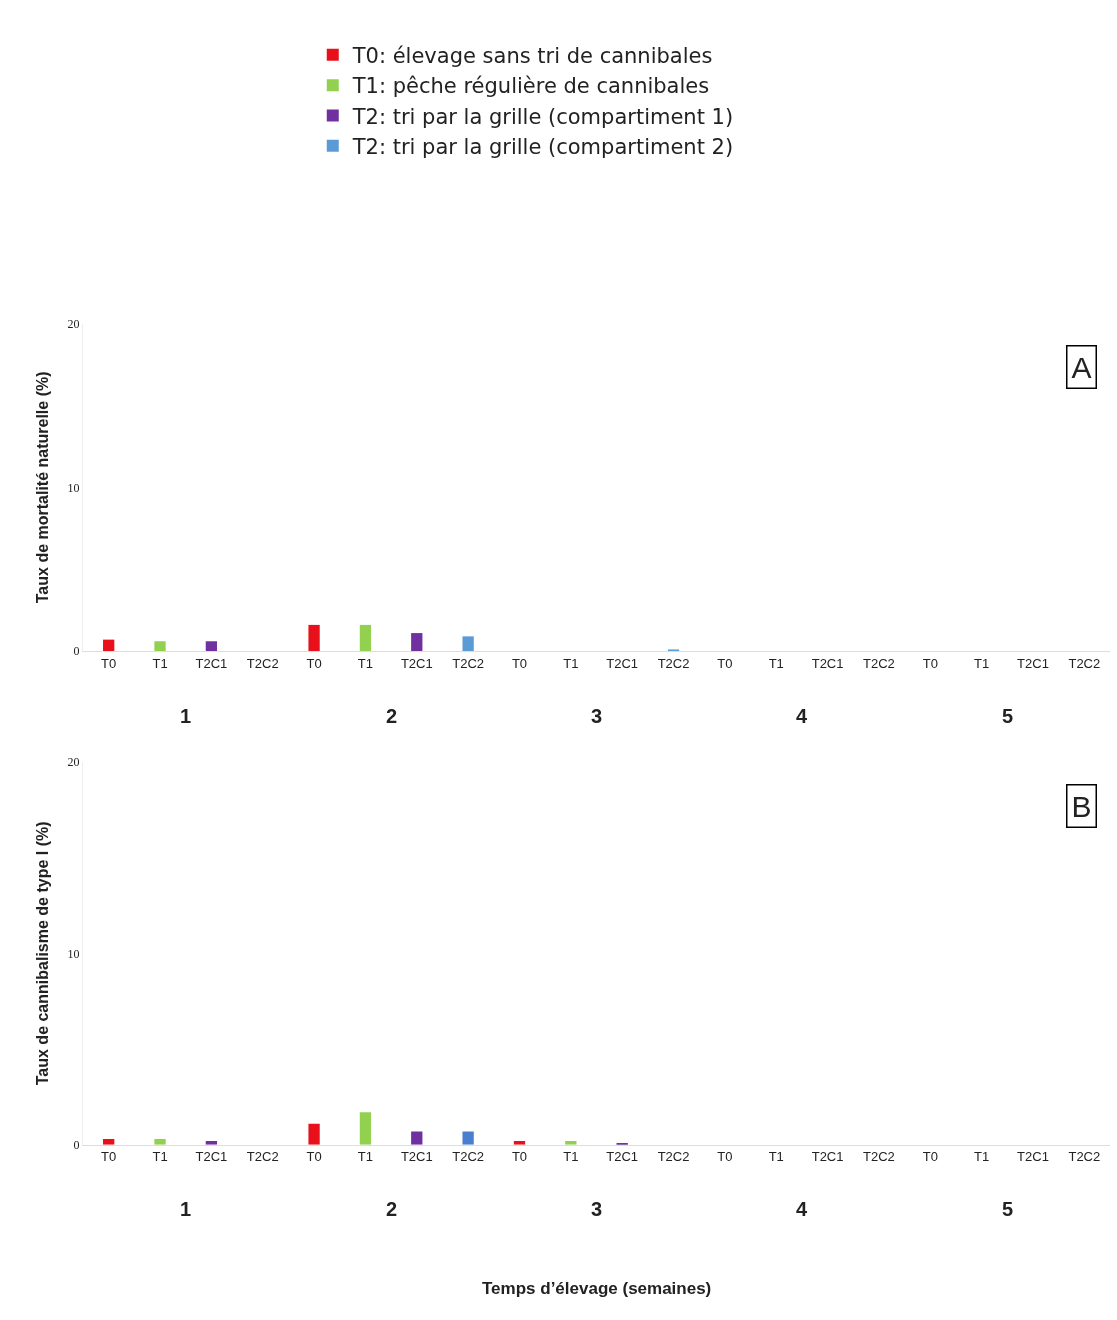  What do you see at coordinates (530, 86) in the screenshot?
I see `legend-label: T1: pêche régulière de cannibales` at bounding box center [530, 86].